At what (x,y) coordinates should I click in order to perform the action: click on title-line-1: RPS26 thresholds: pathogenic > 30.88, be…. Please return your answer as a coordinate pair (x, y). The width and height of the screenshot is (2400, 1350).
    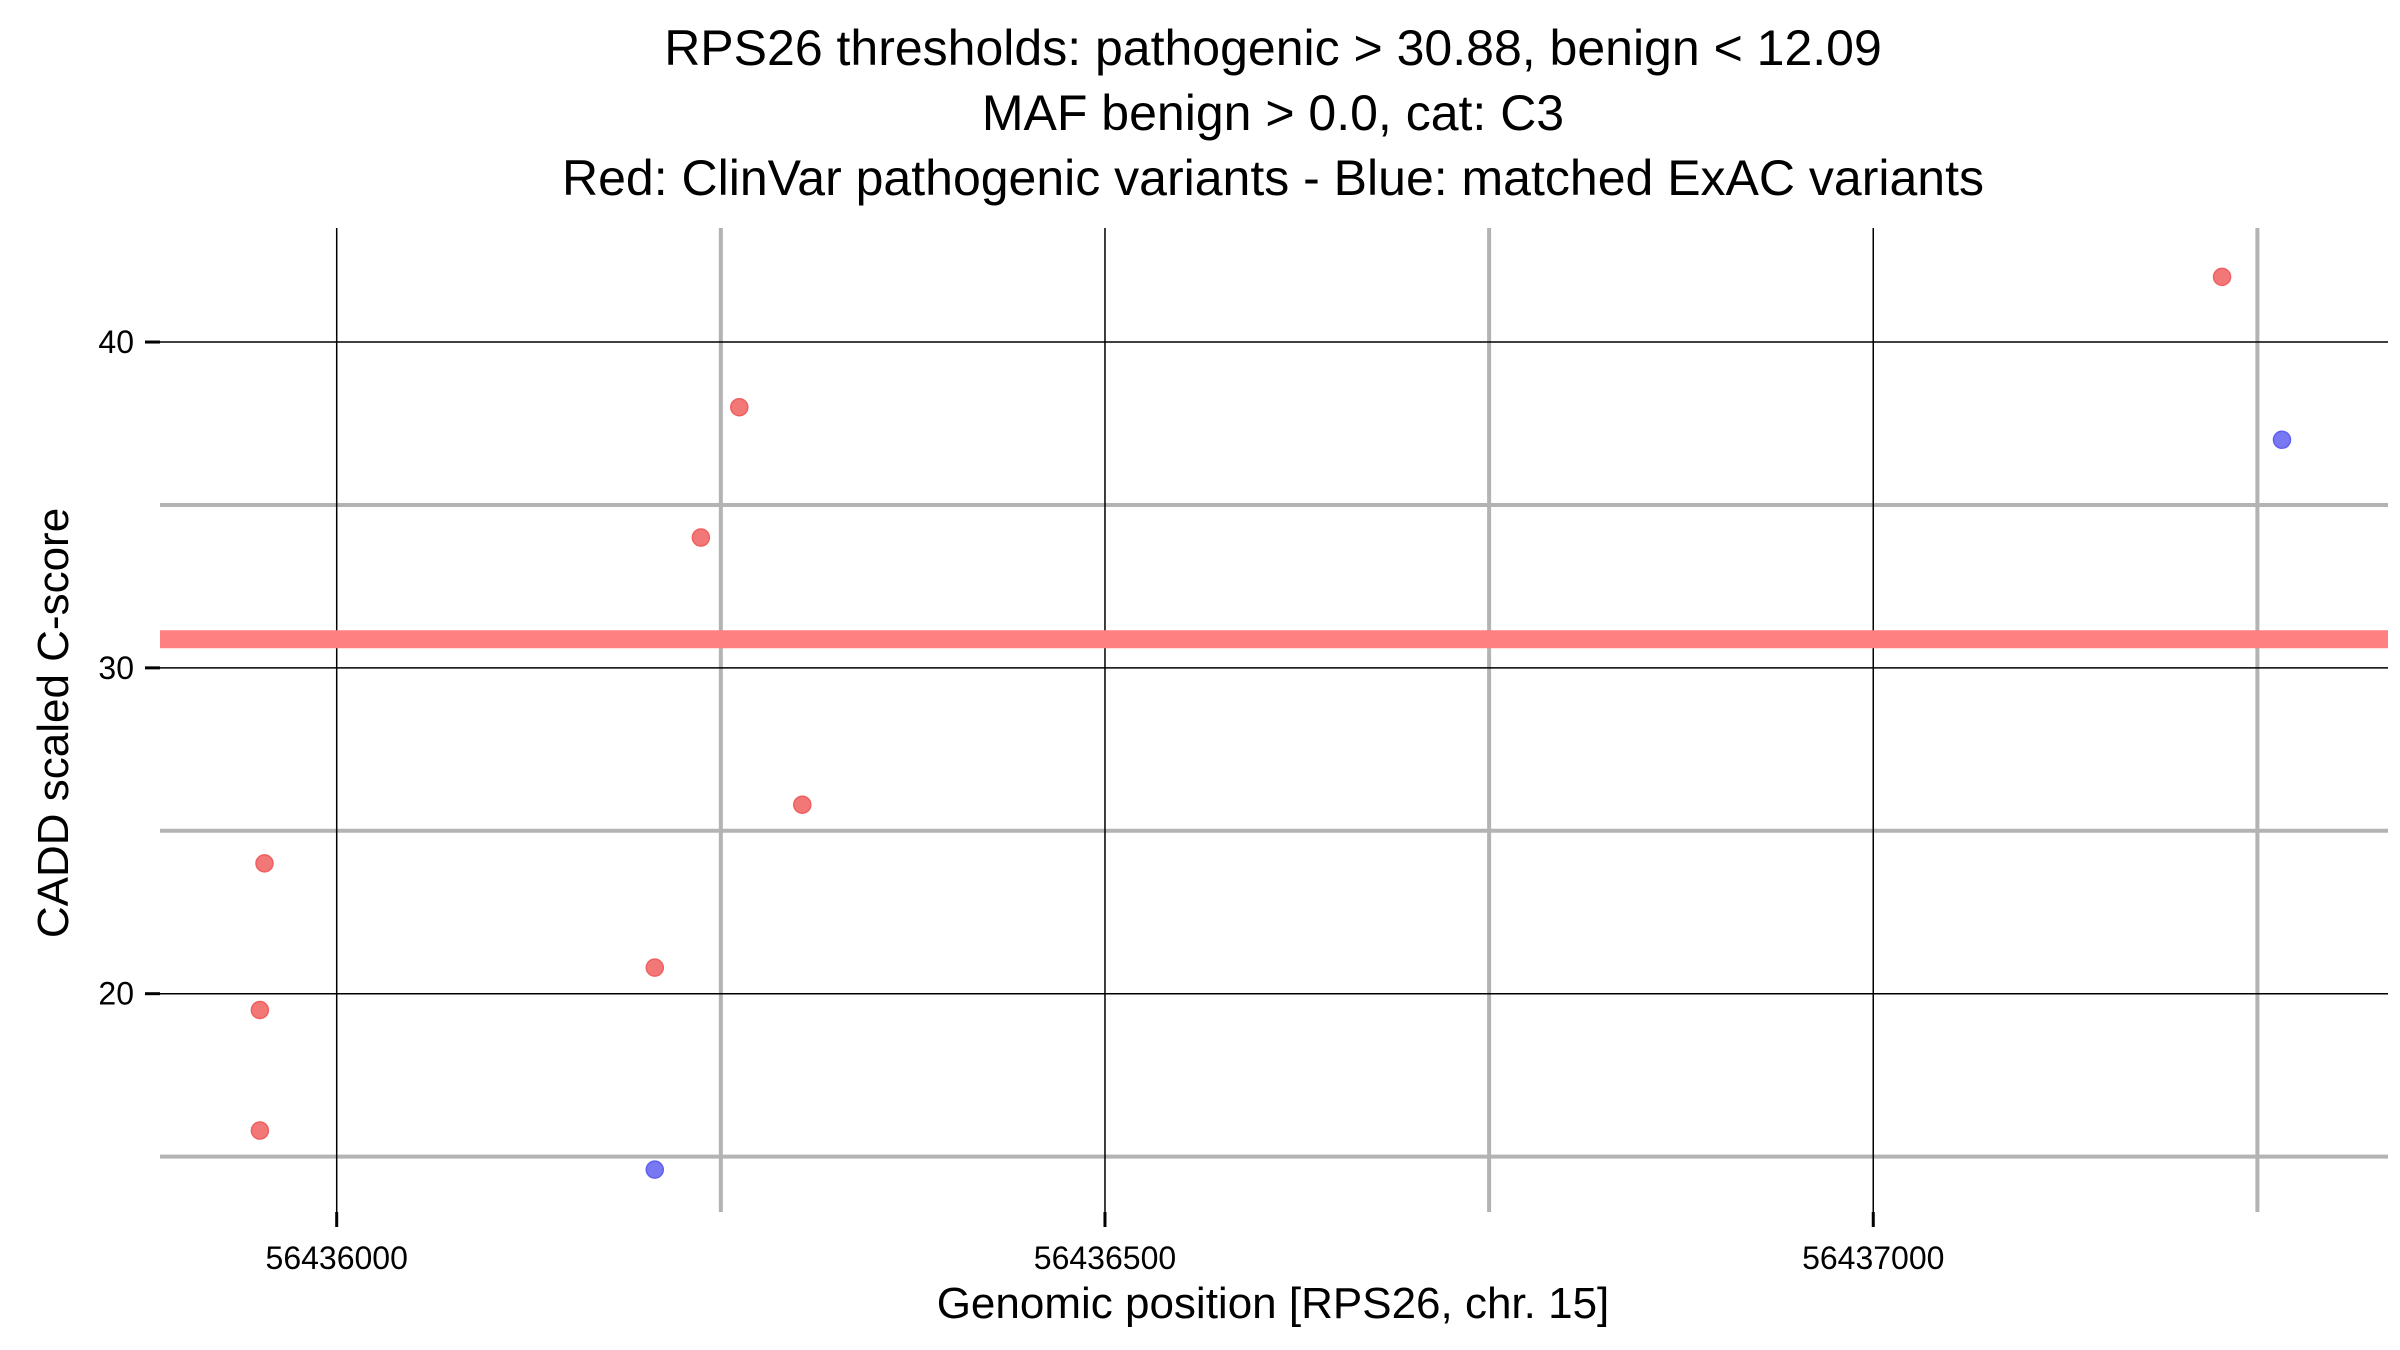
    Looking at the image, I should click on (1273, 48).